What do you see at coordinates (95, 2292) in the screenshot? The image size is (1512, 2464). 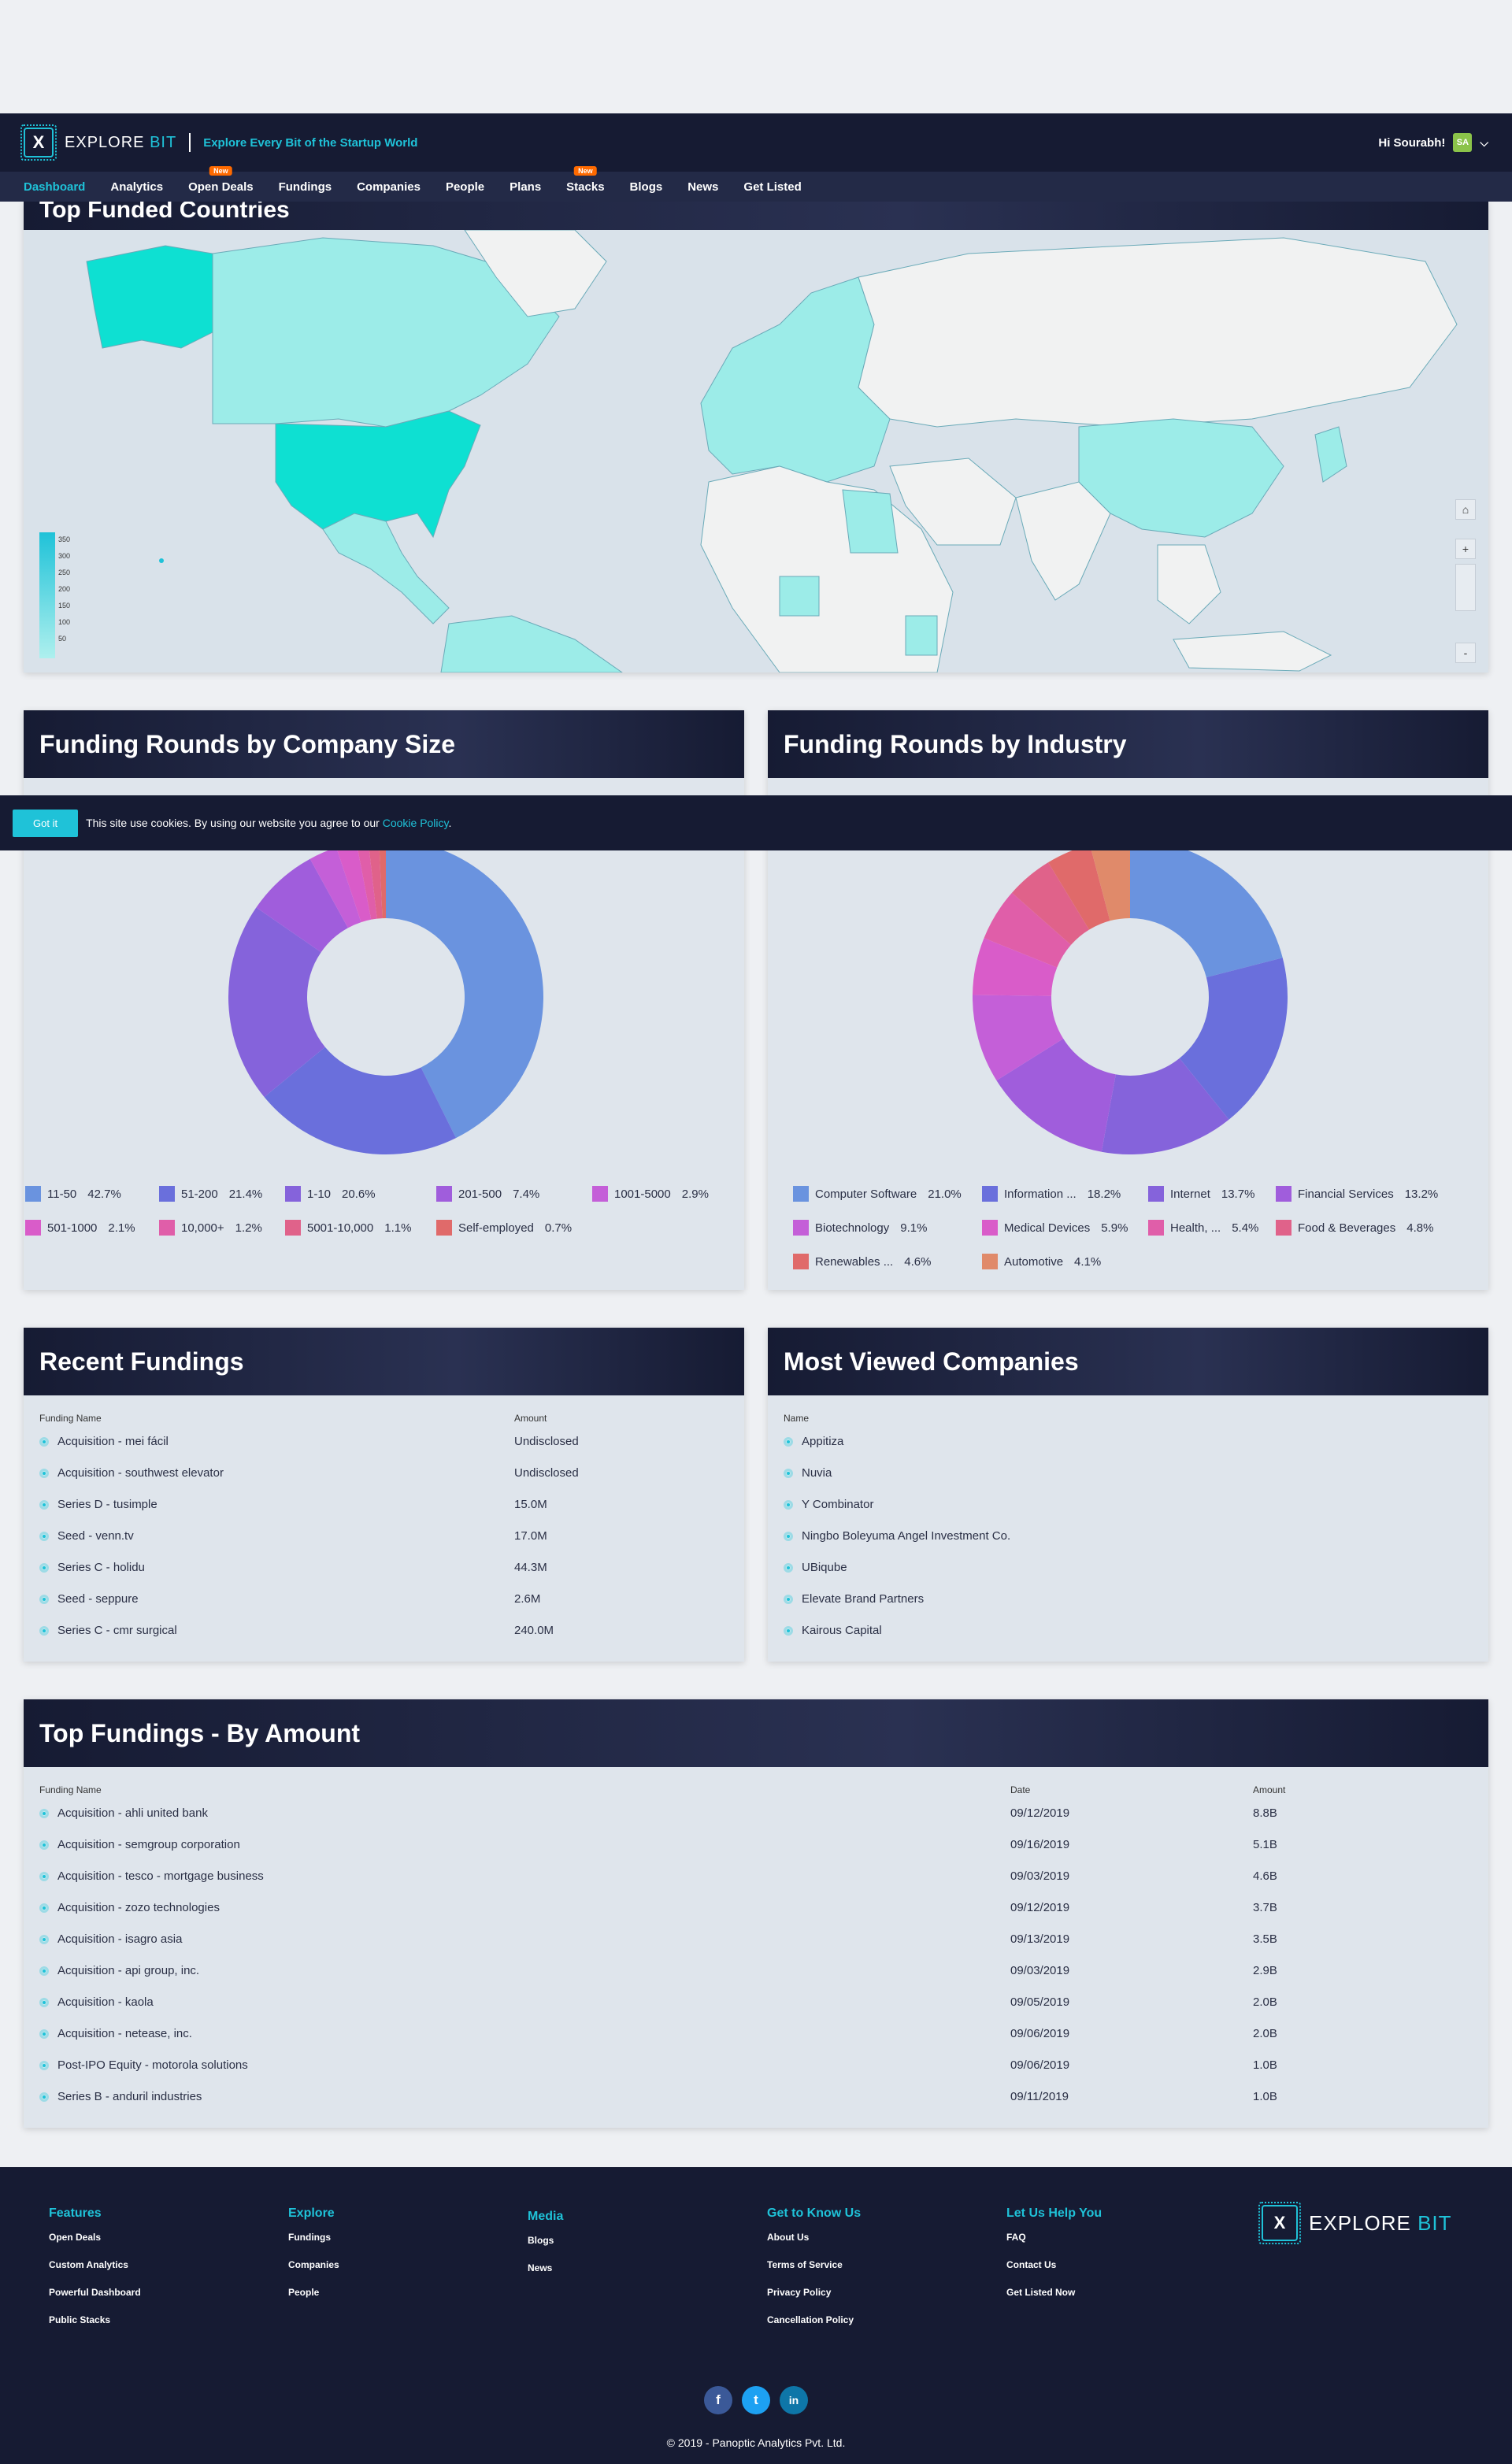 I see `footer-link: Powerful Dashboard` at bounding box center [95, 2292].